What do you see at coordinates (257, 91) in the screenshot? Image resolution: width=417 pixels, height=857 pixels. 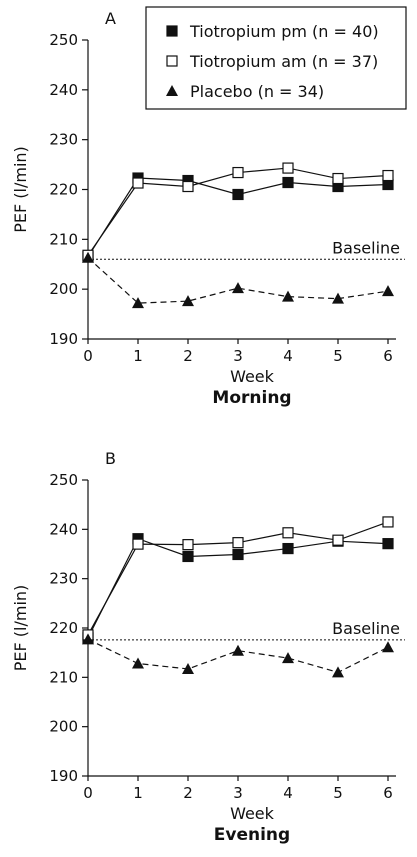 I see `legend-label-3: Placebo (n = 34)` at bounding box center [257, 91].